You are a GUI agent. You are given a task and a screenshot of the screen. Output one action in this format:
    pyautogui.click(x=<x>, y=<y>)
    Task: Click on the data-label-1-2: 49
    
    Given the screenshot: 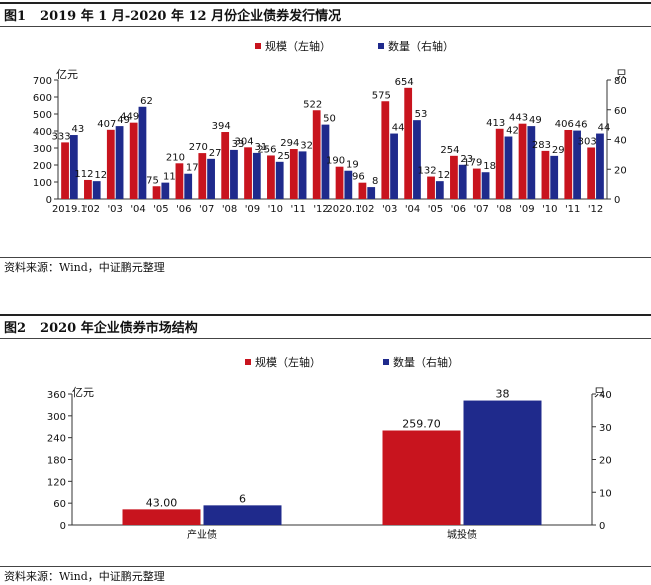 What is the action you would take?
    pyautogui.click(x=123, y=120)
    